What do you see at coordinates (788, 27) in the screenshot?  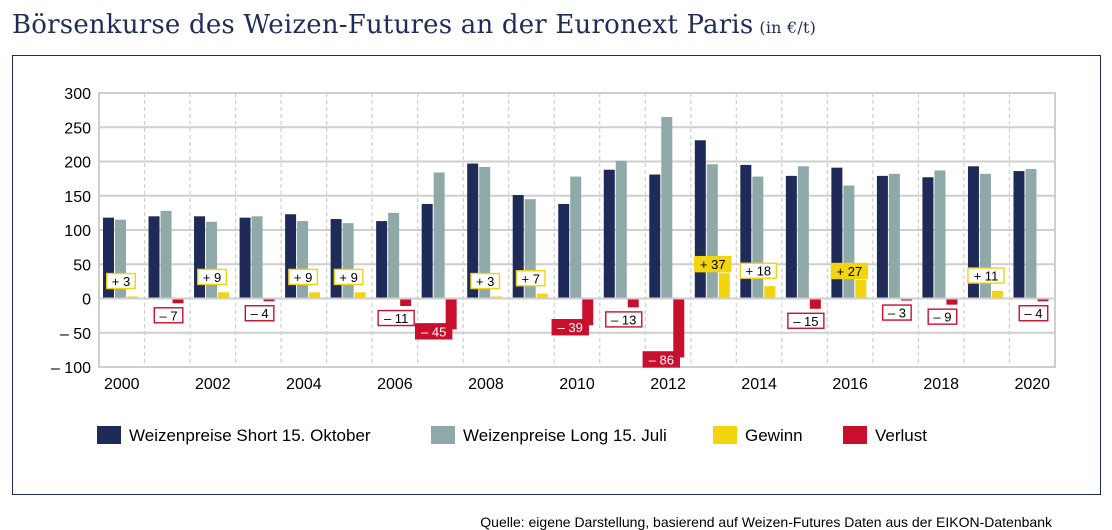 I see `title-unit: (in €/t)` at bounding box center [788, 27].